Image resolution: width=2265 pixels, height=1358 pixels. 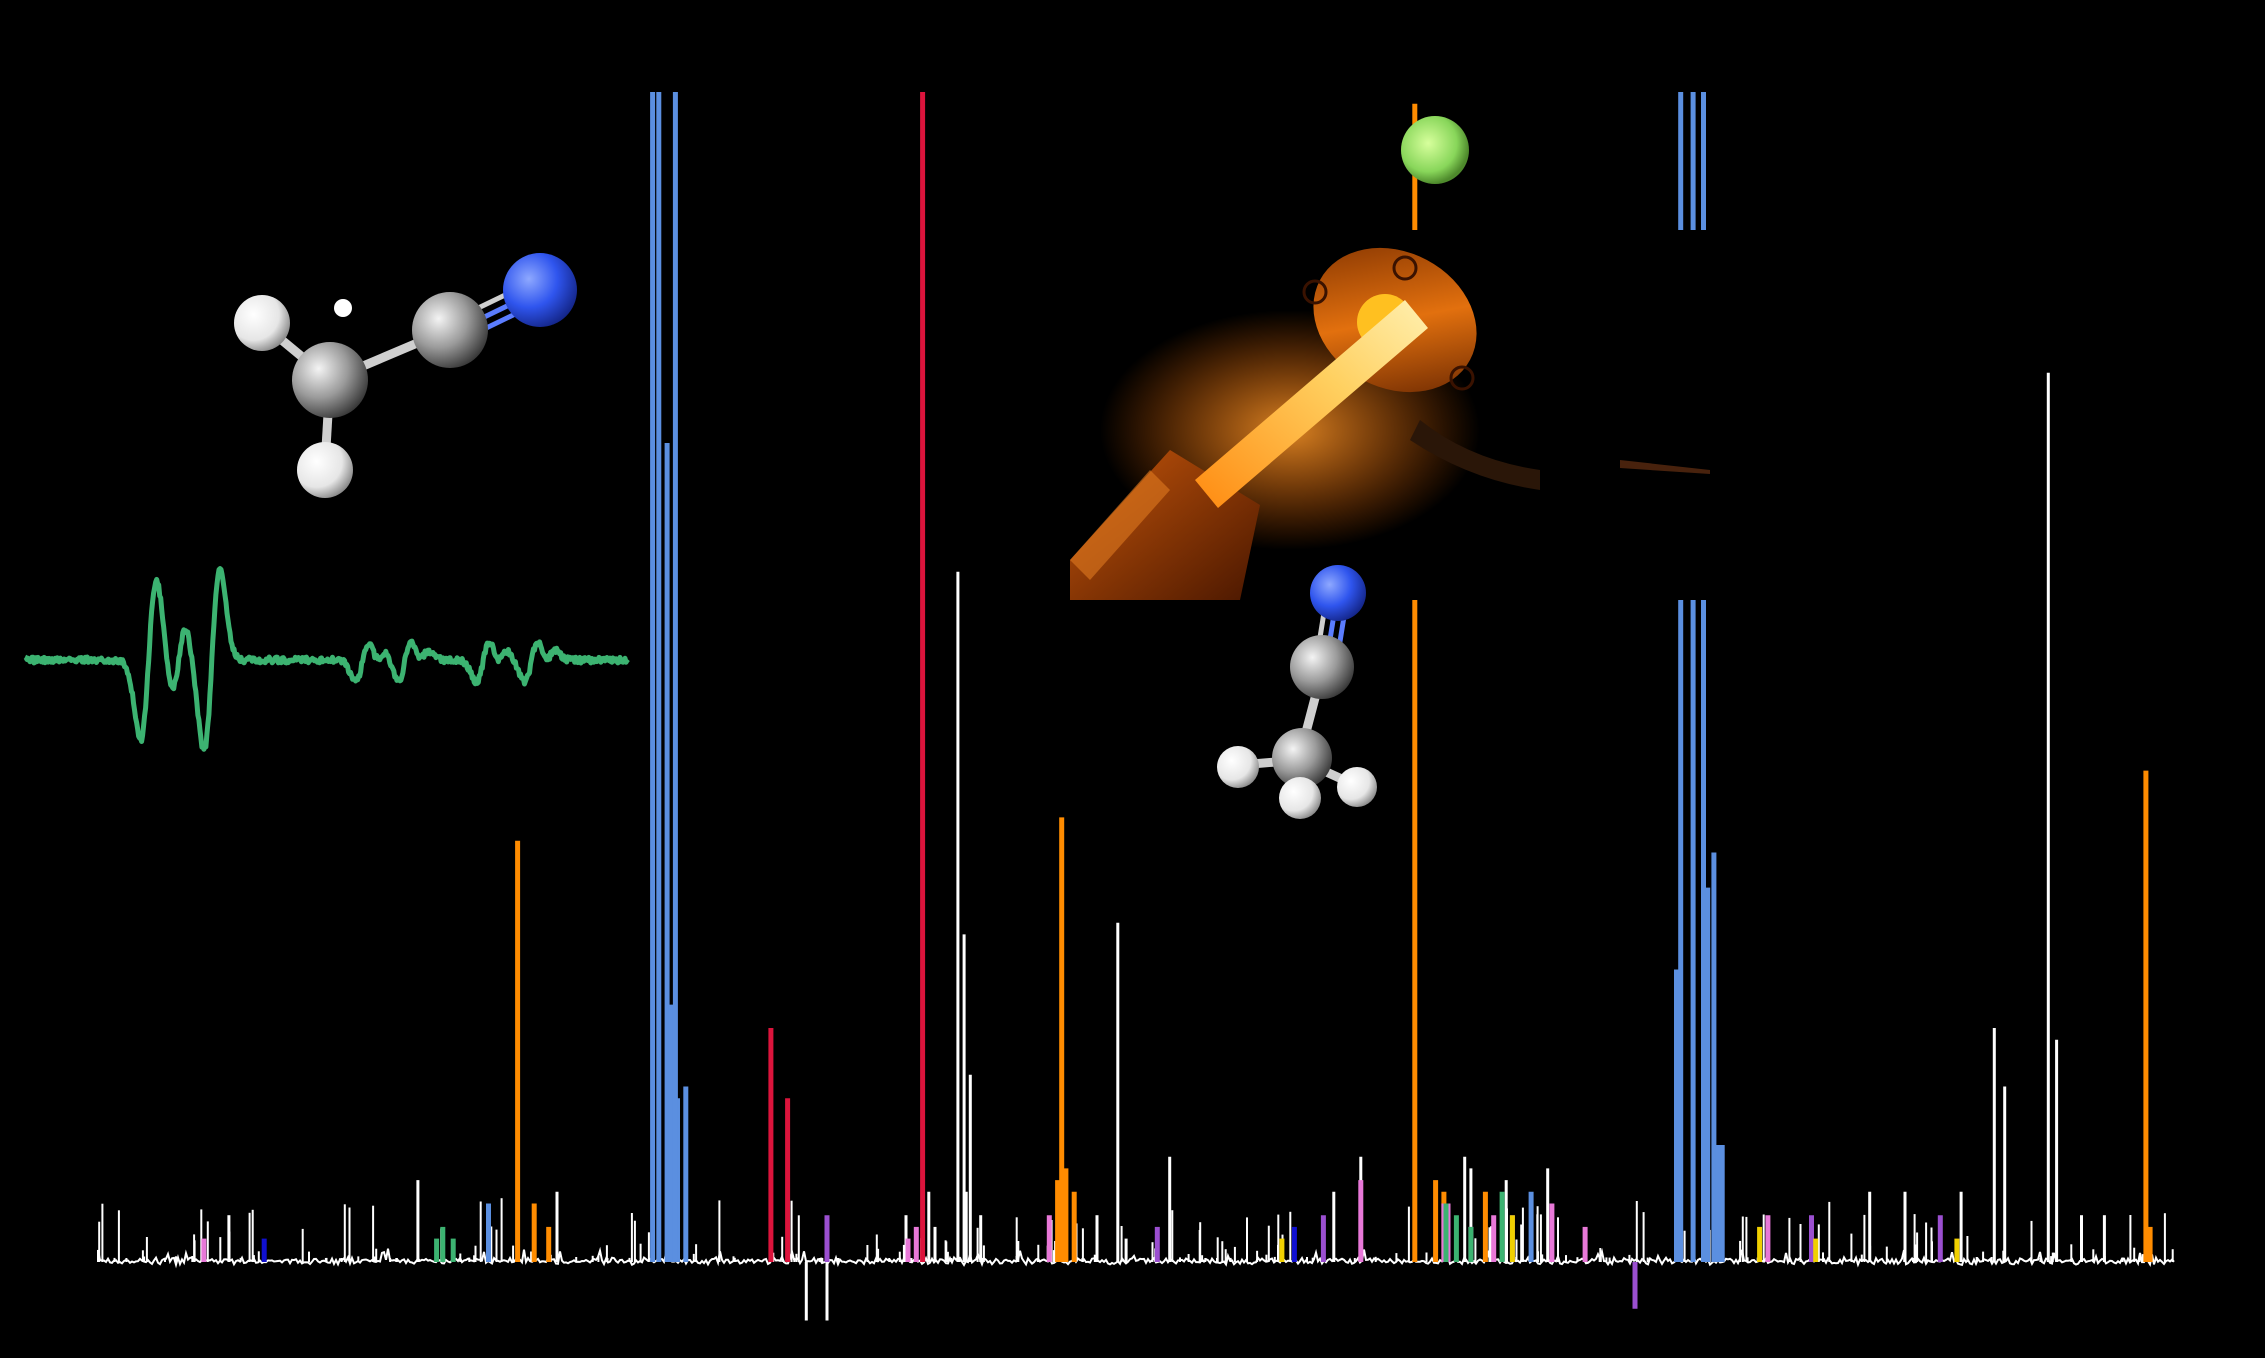 I want to click on baseline-trace, so click(x=1136, y=1257).